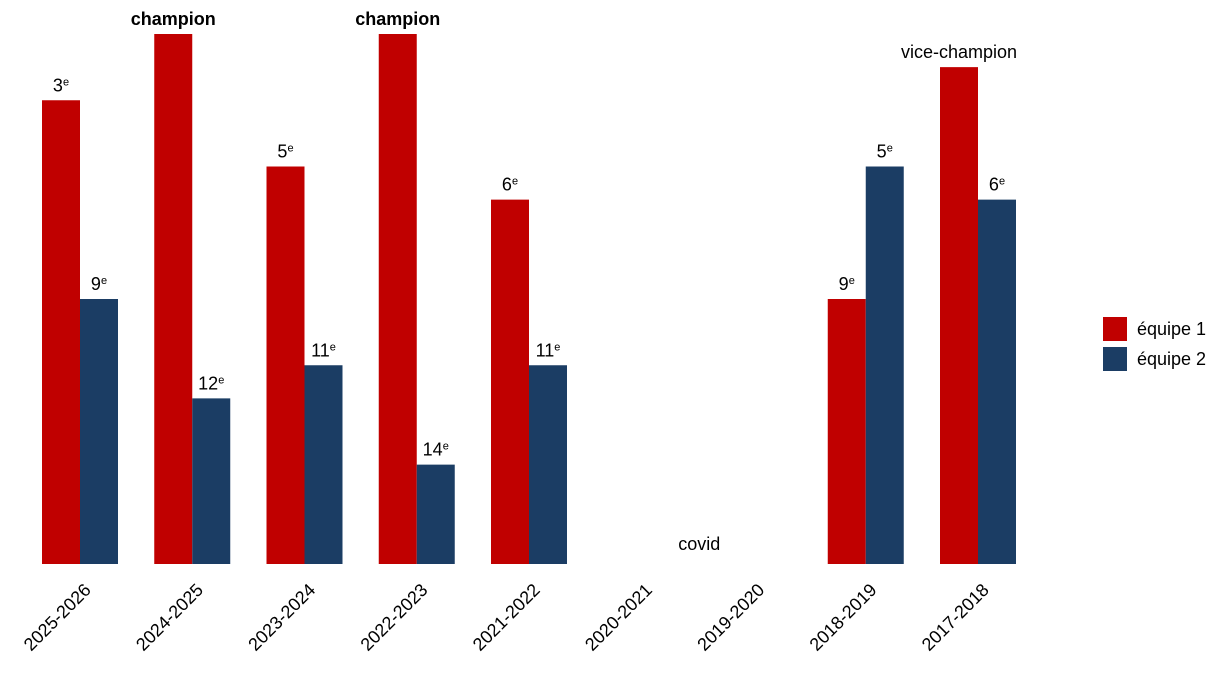 The image size is (1216, 673). I want to click on value-label-1-2017-2018: vice-champion, so click(959, 52).